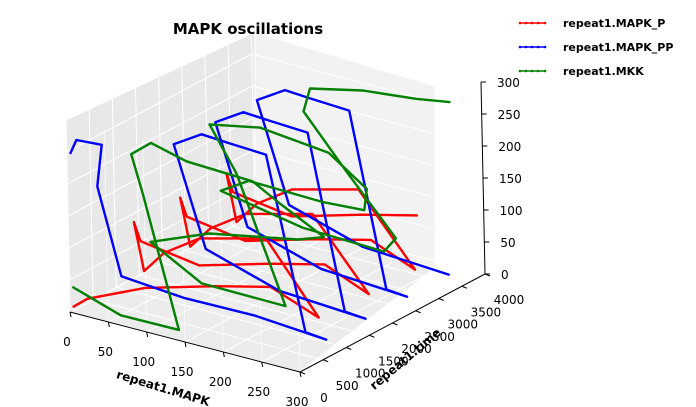  What do you see at coordinates (510, 179) in the screenshot?
I see `z-tick-label: 150` at bounding box center [510, 179].